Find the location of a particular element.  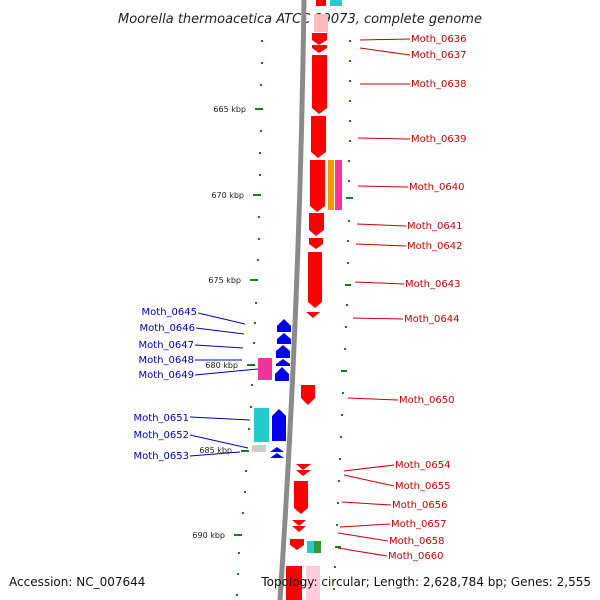

gene-label-moth-0637: Moth_0637 is located at coordinates (438, 55).